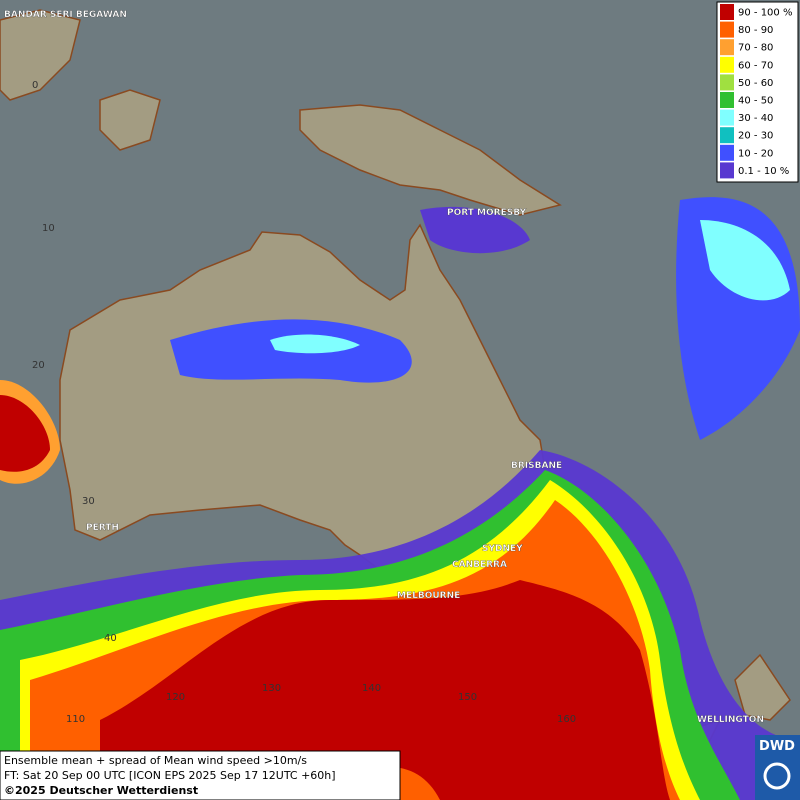 The width and height of the screenshot is (800, 800). Describe the element at coordinates (730, 720) in the screenshot. I see `city-label: WELLINGTON` at that location.